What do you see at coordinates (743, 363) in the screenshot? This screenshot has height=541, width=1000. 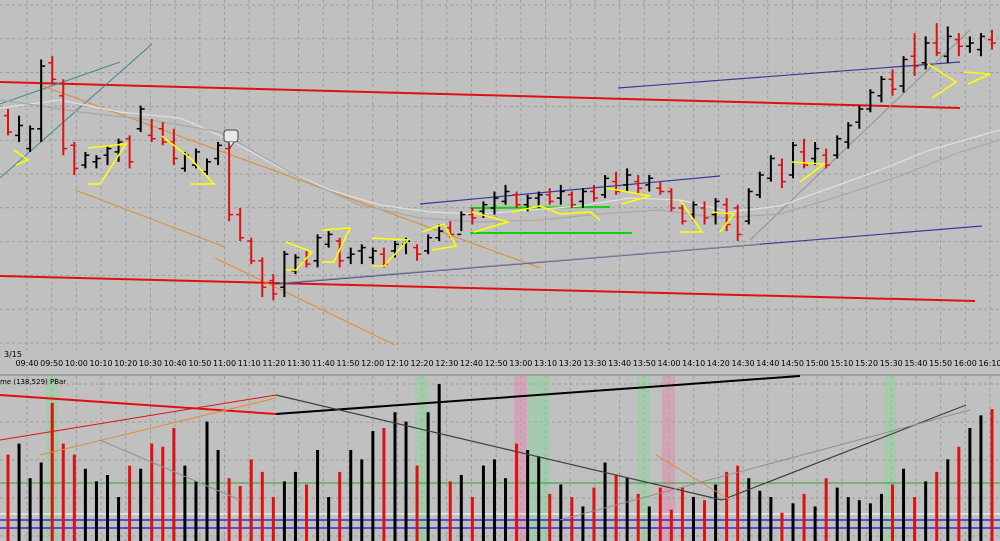 I see `x-tick-label: 14:30` at bounding box center [743, 363].